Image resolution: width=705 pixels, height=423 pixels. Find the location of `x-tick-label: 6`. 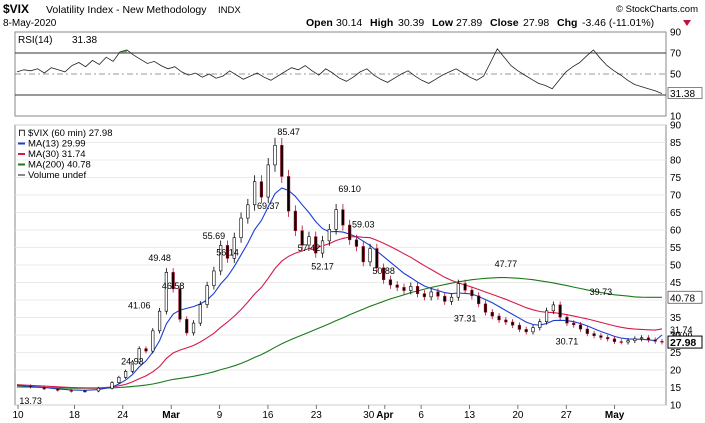

x-tick-label: 6 is located at coordinates (421, 415).